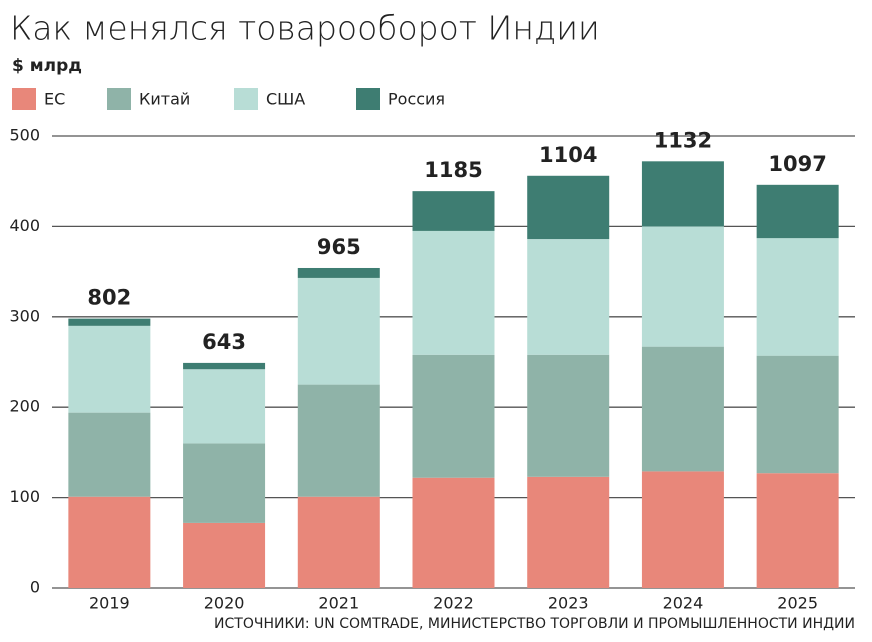 This screenshot has width=872, height=642. I want to click on total-label: 1132, so click(683, 140).